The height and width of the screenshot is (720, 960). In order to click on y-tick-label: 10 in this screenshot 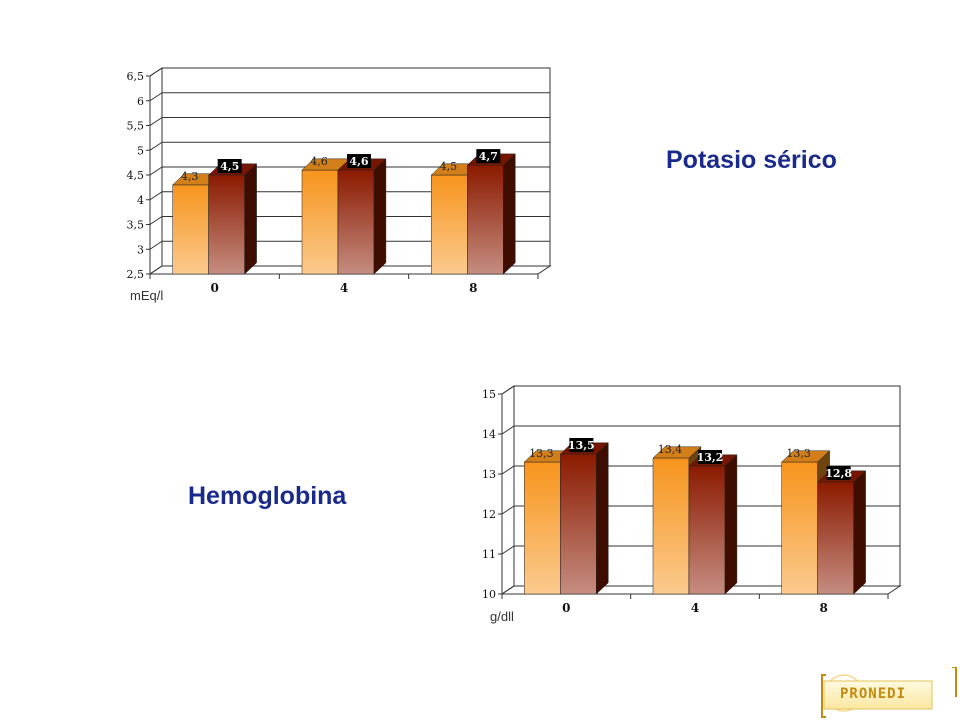, I will do `click(489, 594)`.